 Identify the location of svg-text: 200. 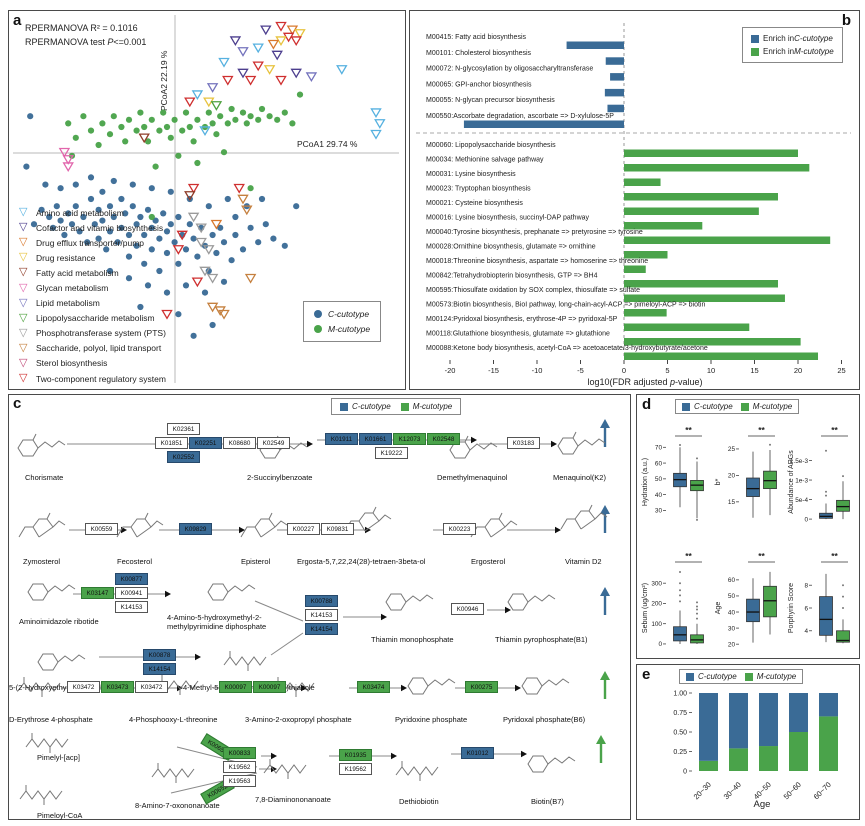
(656, 604).